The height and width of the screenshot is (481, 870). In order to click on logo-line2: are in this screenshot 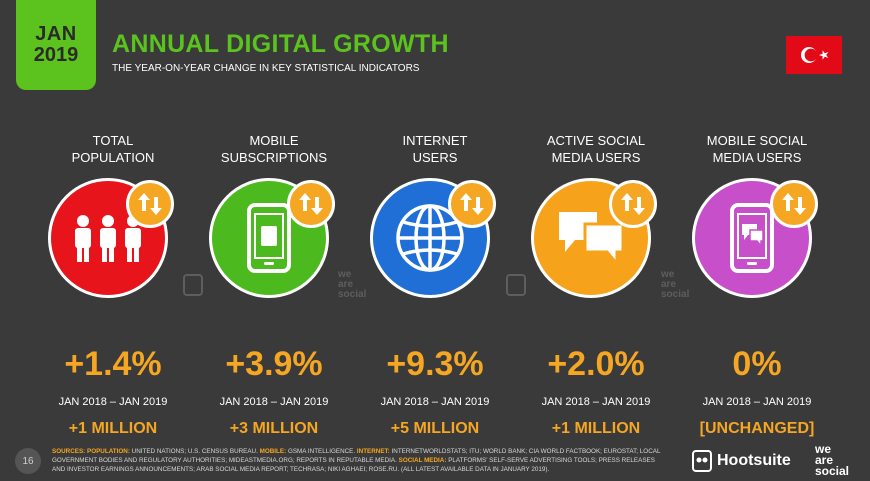, I will do `click(824, 460)`.